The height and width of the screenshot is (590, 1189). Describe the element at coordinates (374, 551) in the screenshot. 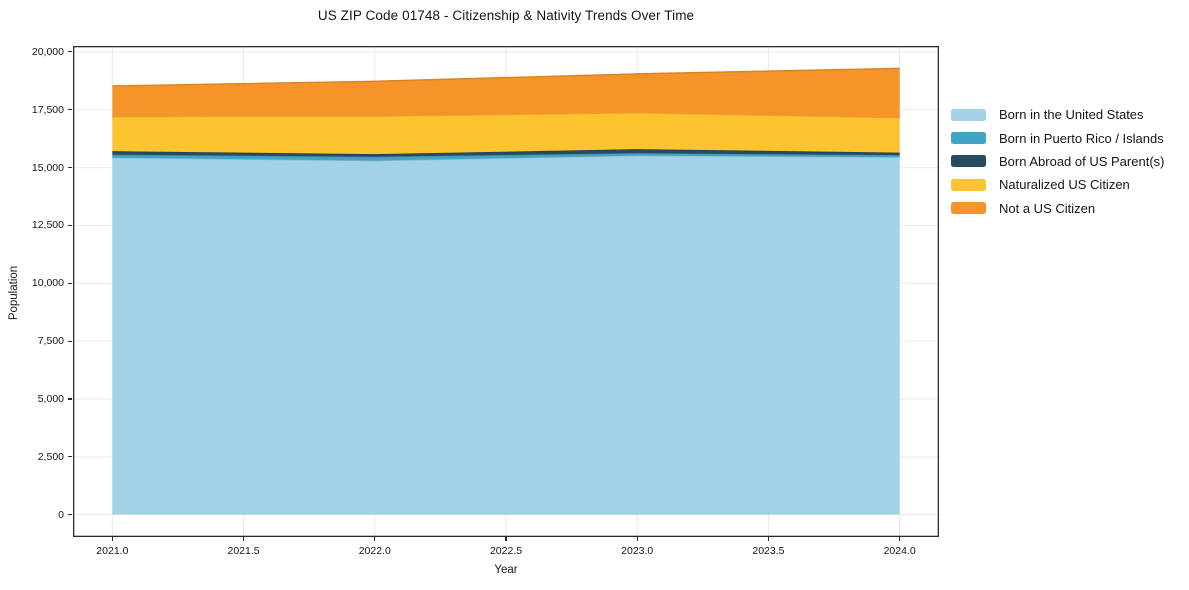

I see `x-tick-label: 2022.0` at that location.